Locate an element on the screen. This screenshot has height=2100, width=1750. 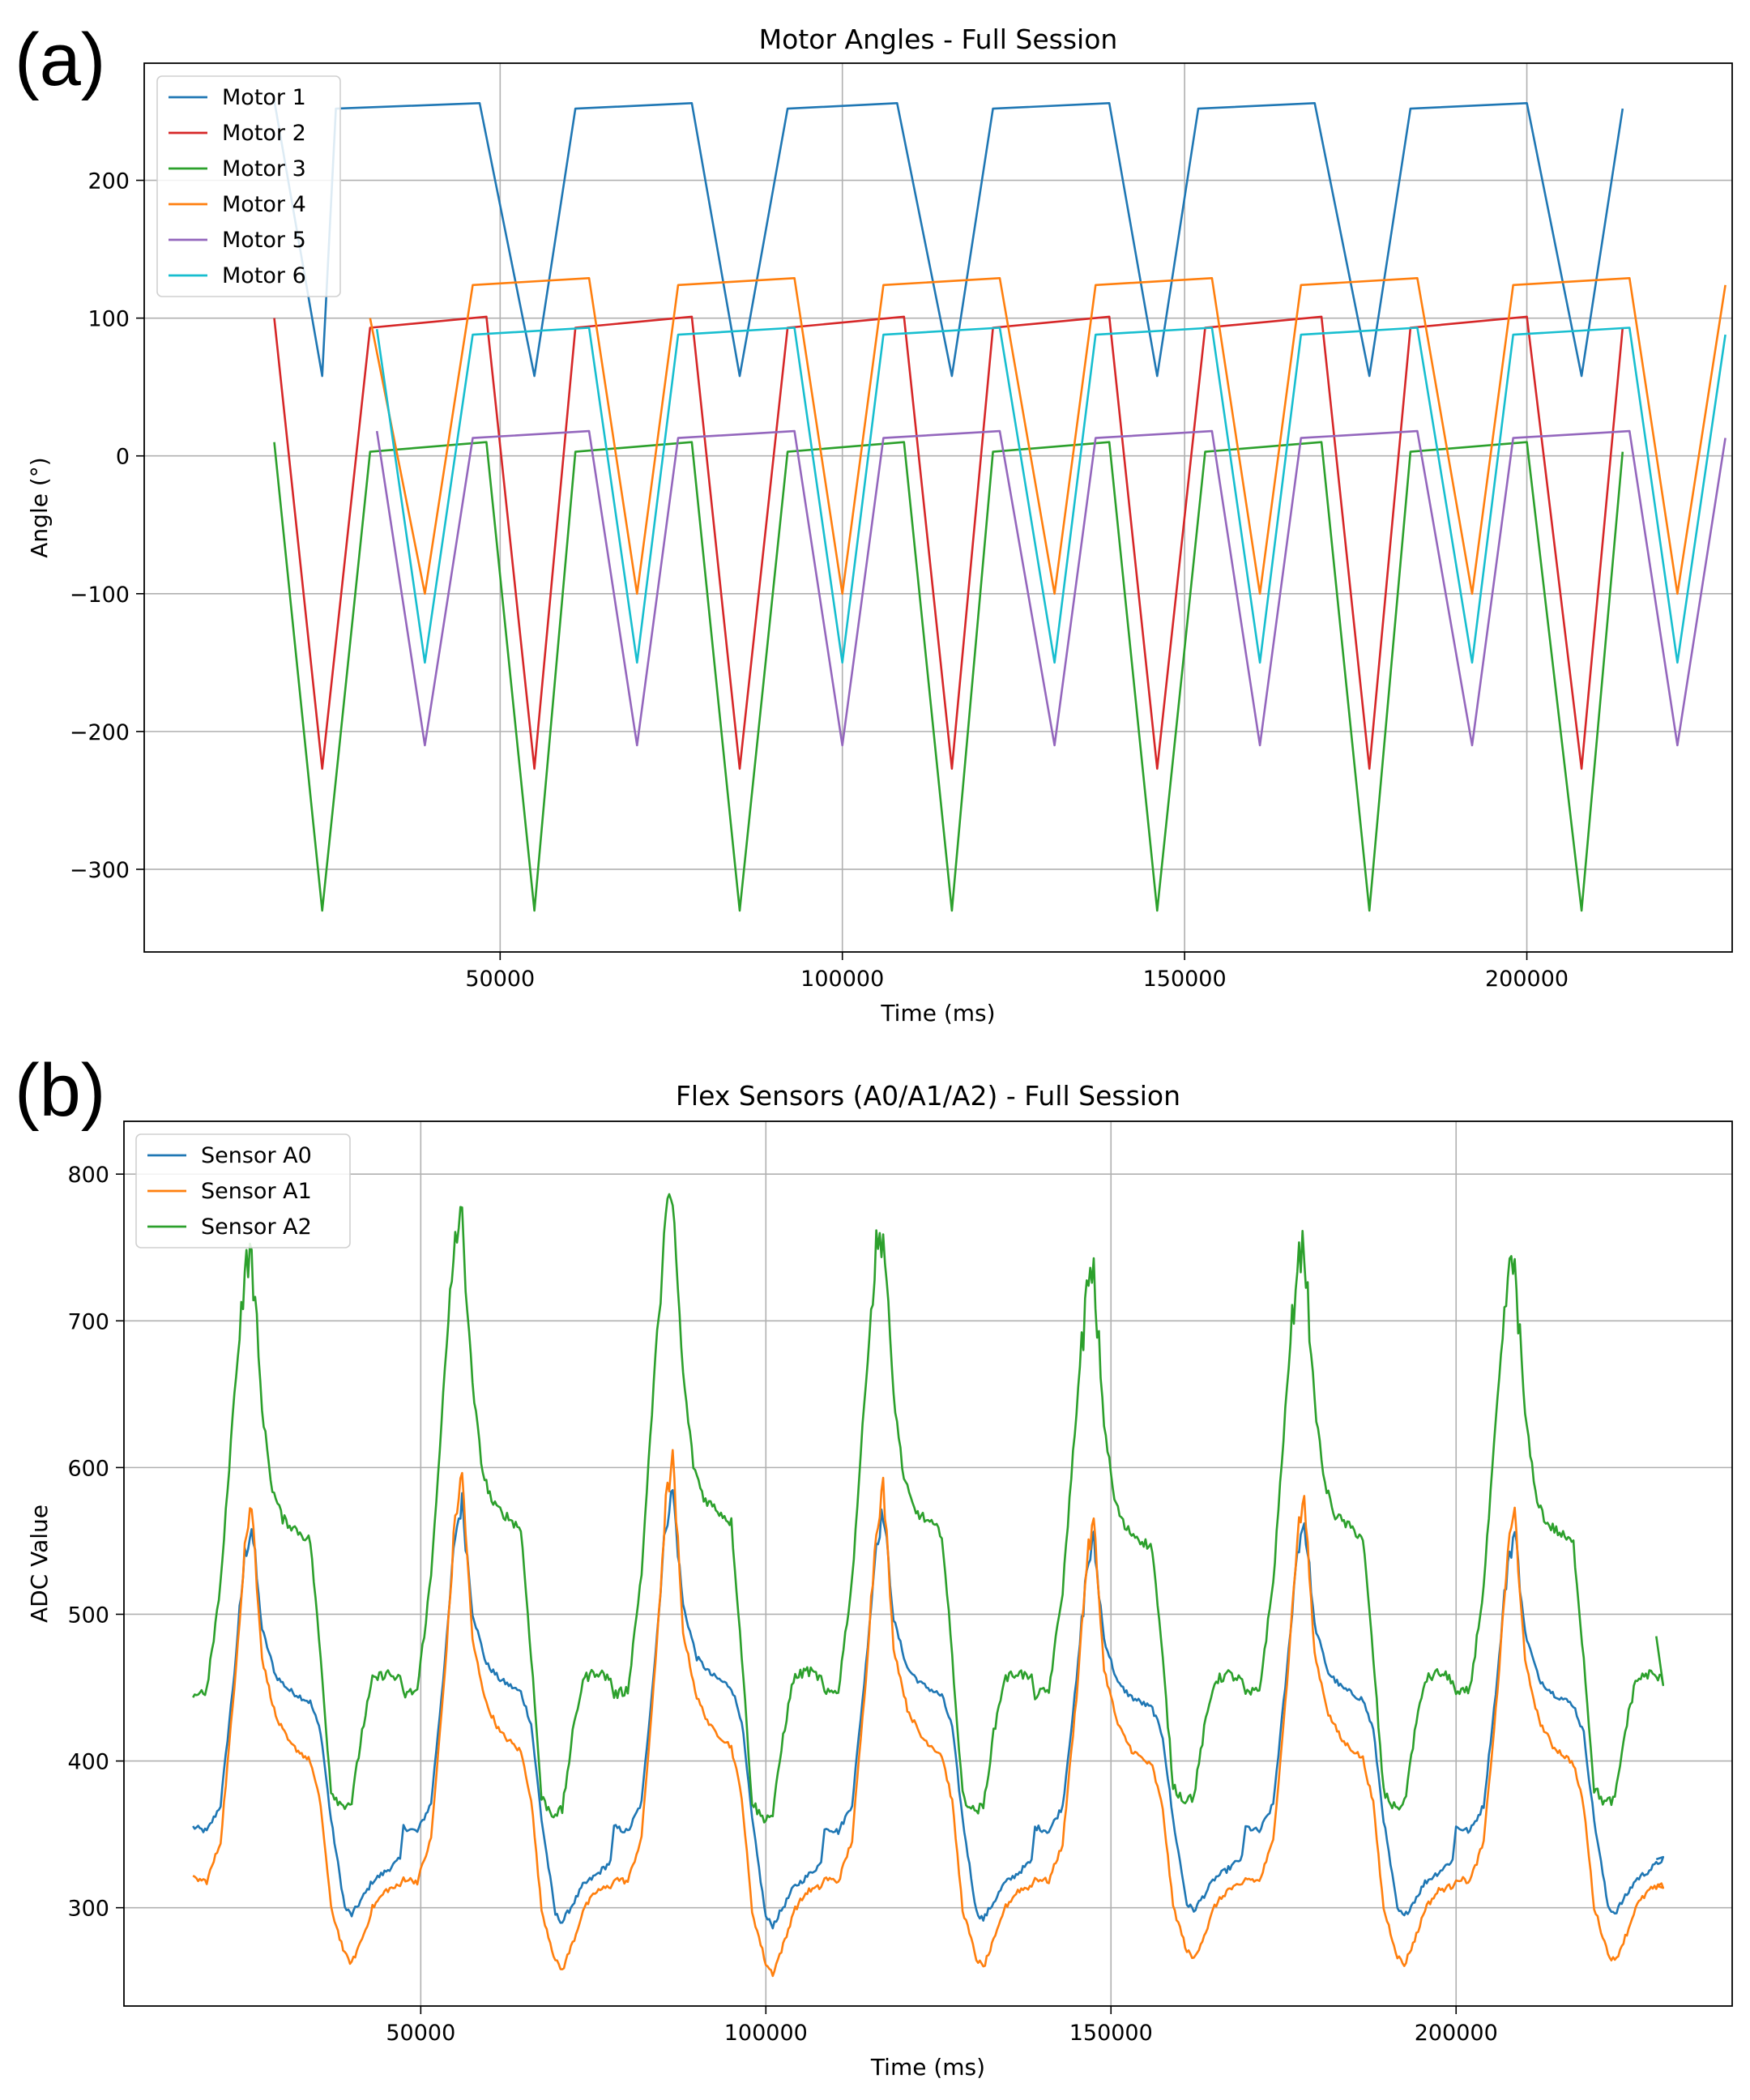
legend-label: Motor 2 is located at coordinates (264, 133).